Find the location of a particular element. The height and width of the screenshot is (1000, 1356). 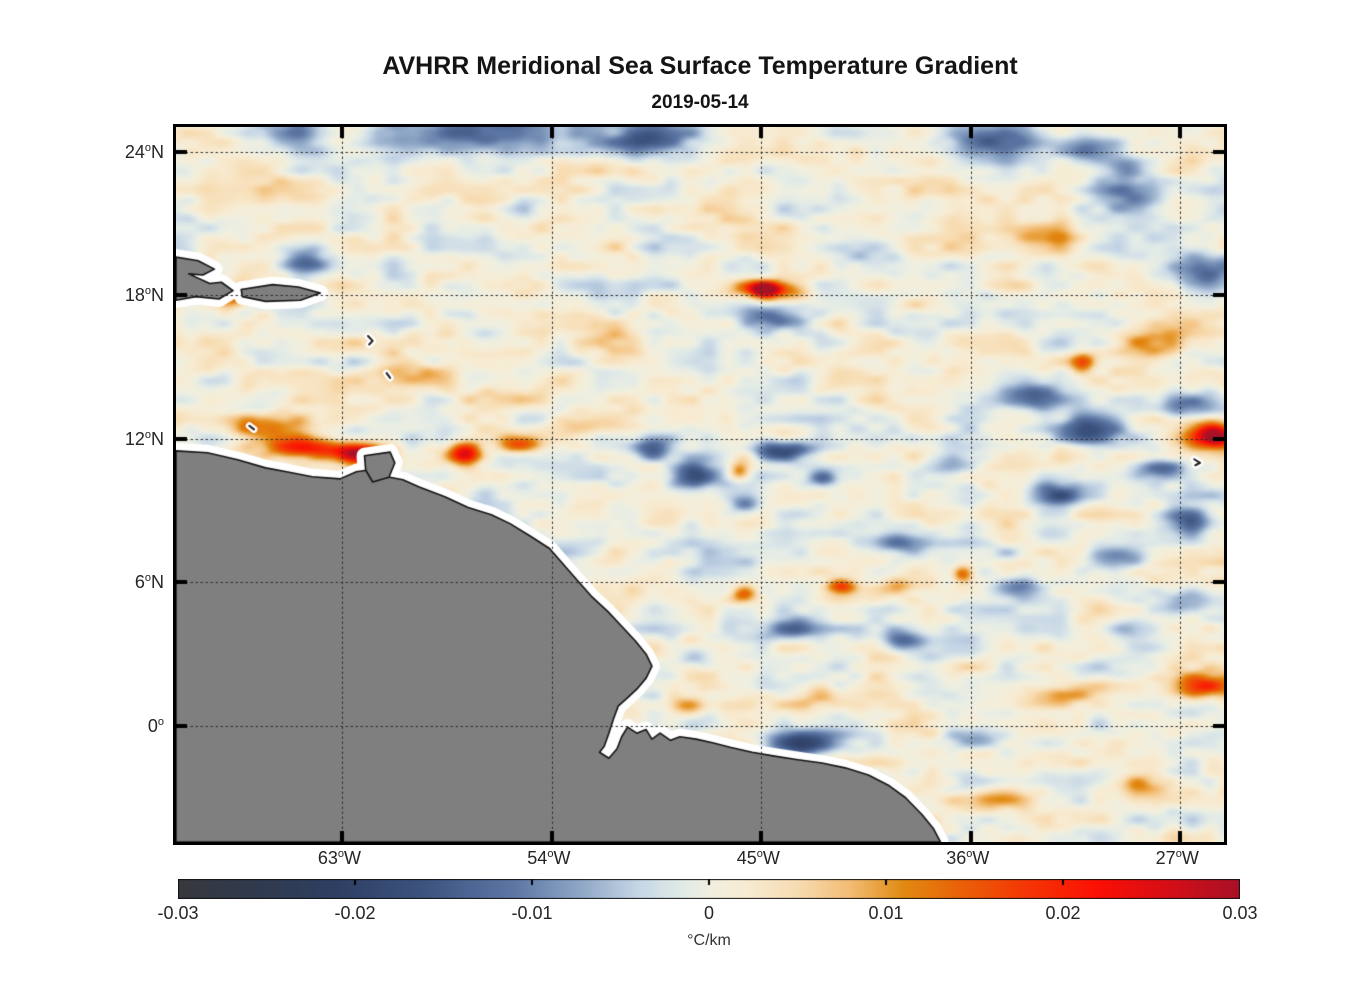

x-tick-label: 63oW is located at coordinates (339, 858).